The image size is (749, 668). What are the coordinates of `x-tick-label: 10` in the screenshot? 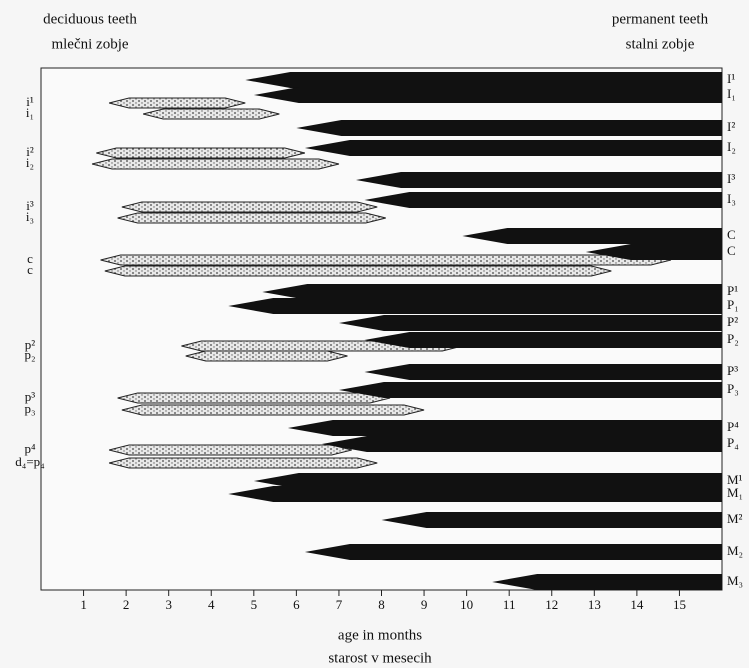 It's located at (466, 604).